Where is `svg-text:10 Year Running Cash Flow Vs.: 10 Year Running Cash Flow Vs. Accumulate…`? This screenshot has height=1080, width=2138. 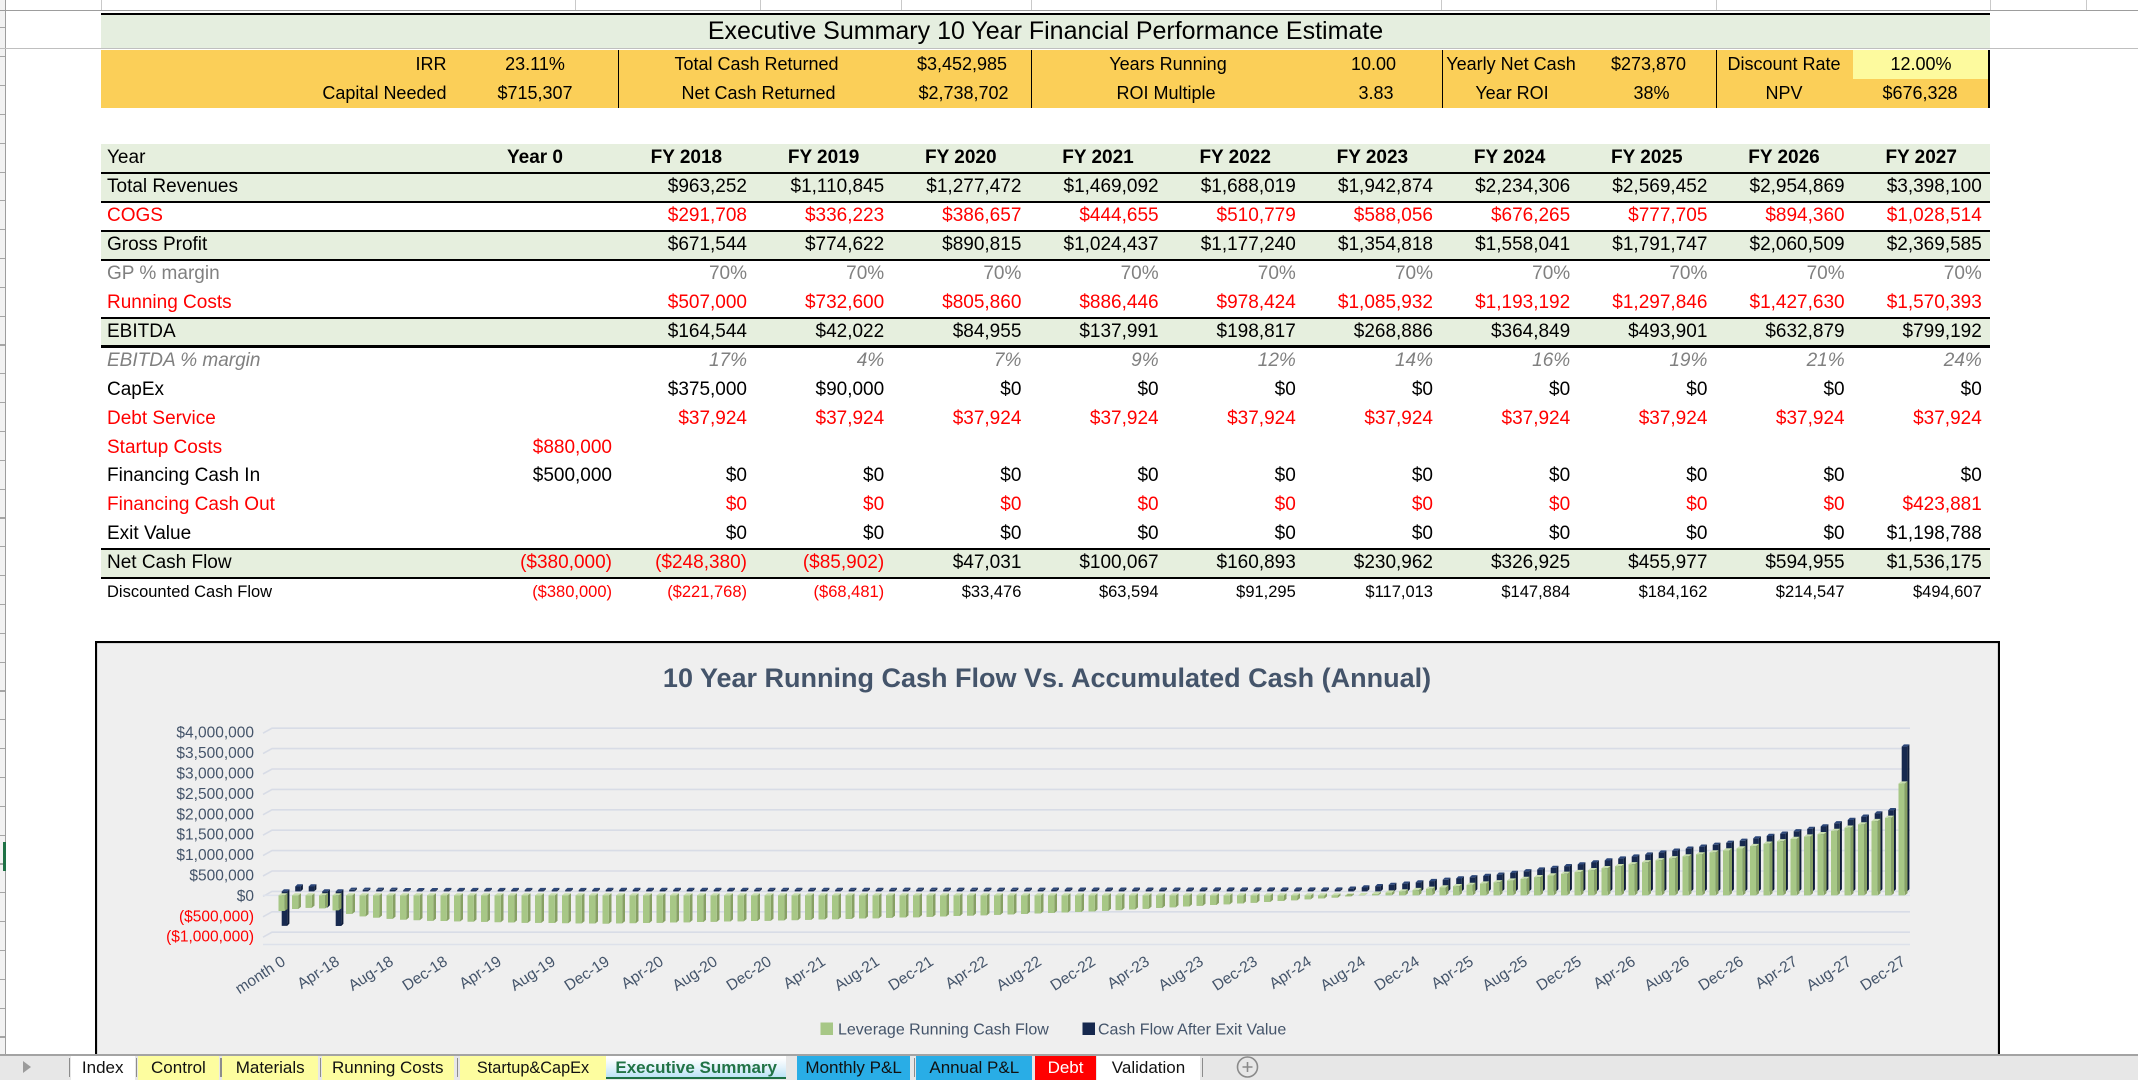
svg-text:10 Year Running Cash Flow Vs.: 10 Year Running Cash Flow Vs. Accumulate… is located at coordinates (1047, 678).